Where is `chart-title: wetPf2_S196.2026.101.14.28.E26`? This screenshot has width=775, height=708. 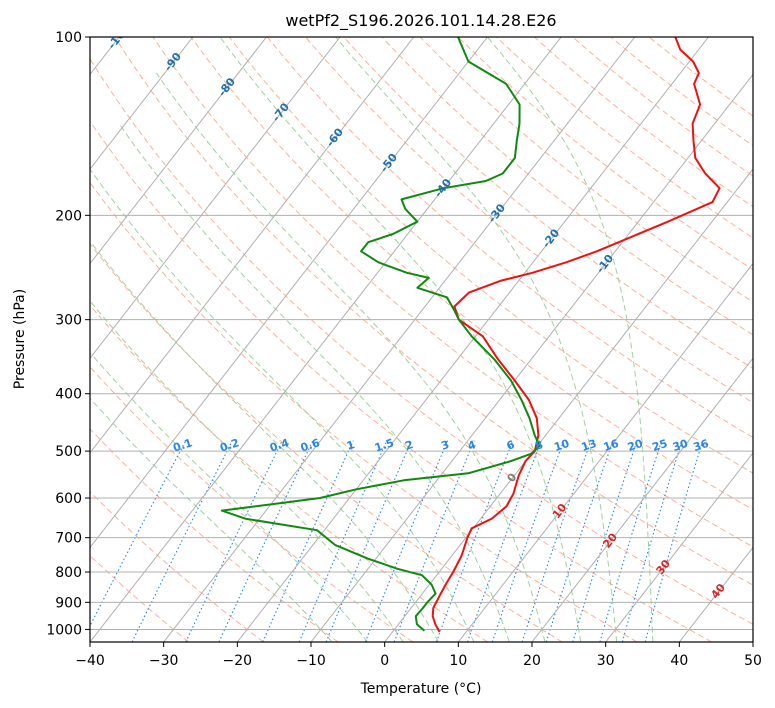
chart-title: wetPf2_S196.2026.101.14.28.E26 is located at coordinates (420, 21).